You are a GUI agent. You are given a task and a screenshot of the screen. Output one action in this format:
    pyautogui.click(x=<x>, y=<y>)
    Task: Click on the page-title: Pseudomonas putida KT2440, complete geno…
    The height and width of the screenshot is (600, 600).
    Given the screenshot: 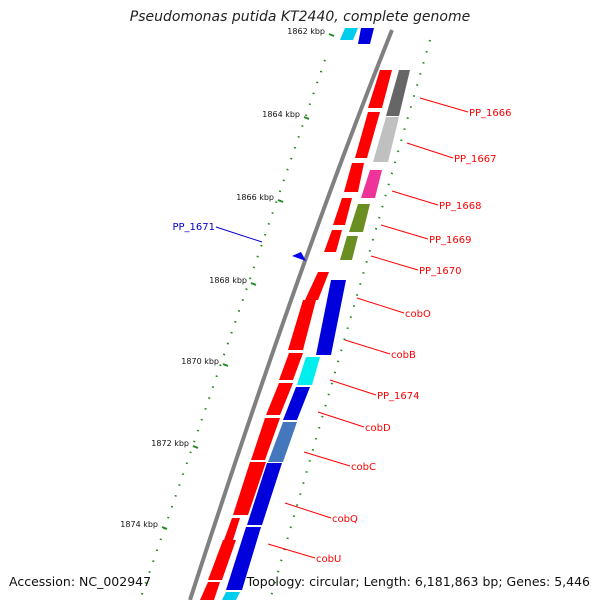 What is the action you would take?
    pyautogui.click(x=300, y=17)
    